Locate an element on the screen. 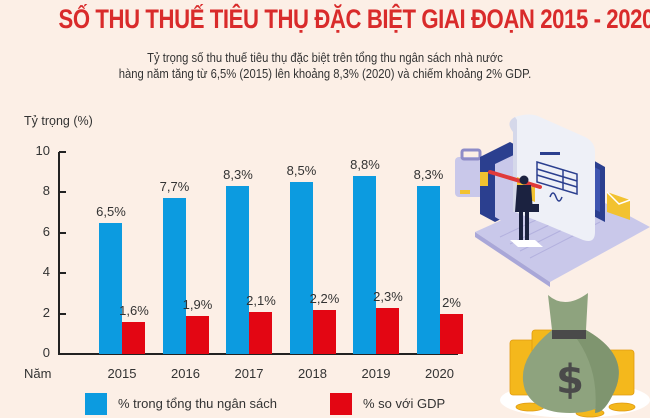 This screenshot has height=418, width=650. value-label: 2,2% is located at coordinates (324, 298).